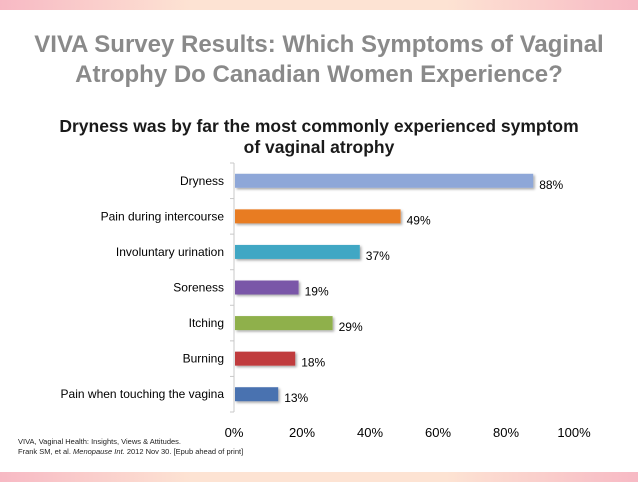  I want to click on category-label: Itching, so click(206, 323).